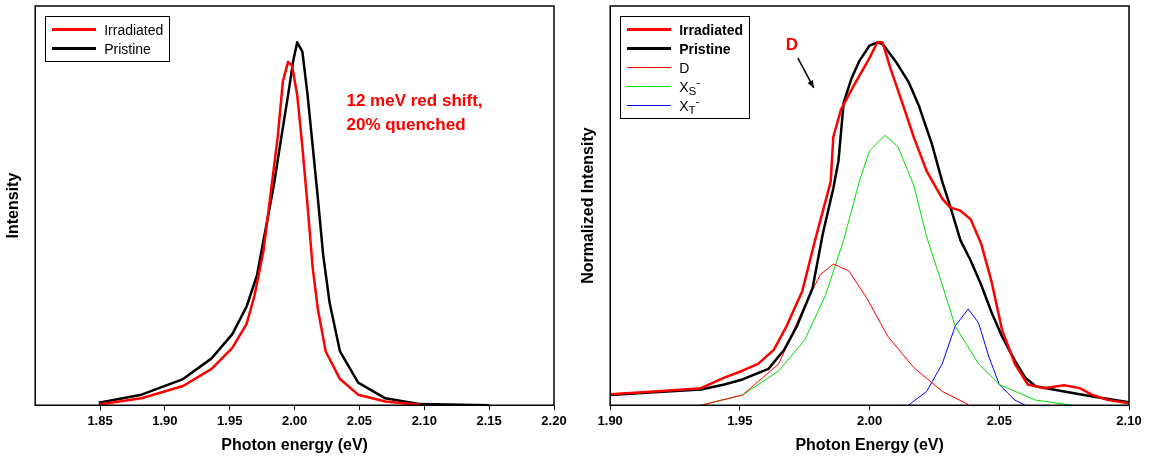 This screenshot has height=463, width=1149. Describe the element at coordinates (588, 205) in the screenshot. I see `y-axis-title: Normalized Intensity` at that location.